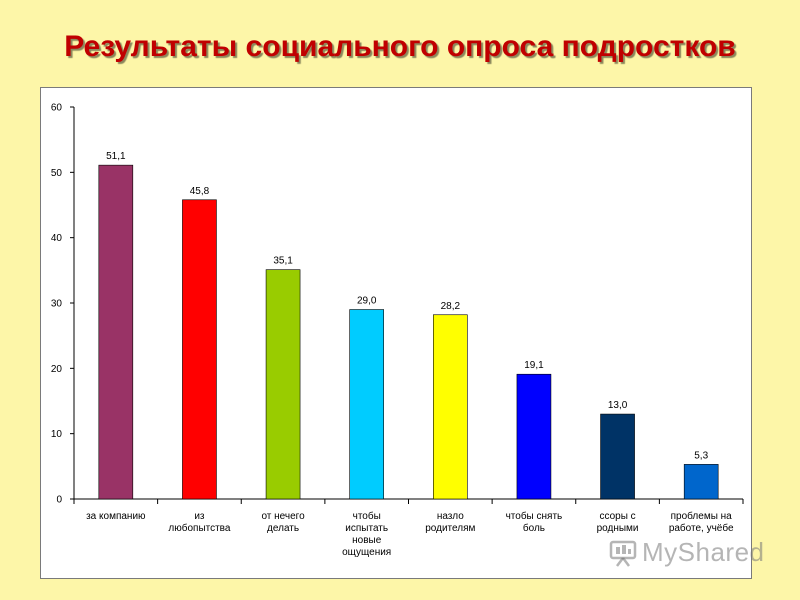 The width and height of the screenshot is (800, 600). Describe the element at coordinates (367, 540) in the screenshot. I see `x-tick-label: новые` at that location.